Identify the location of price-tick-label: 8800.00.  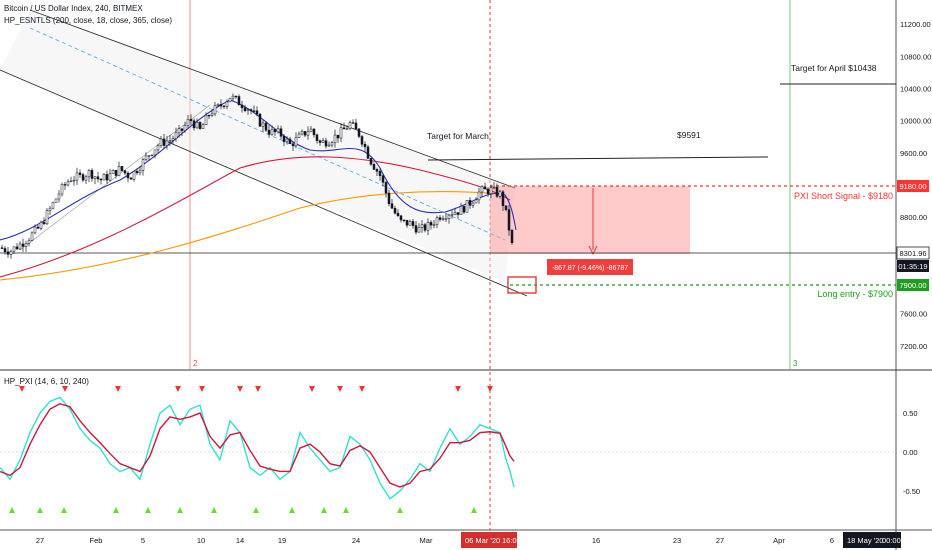
(913, 217).